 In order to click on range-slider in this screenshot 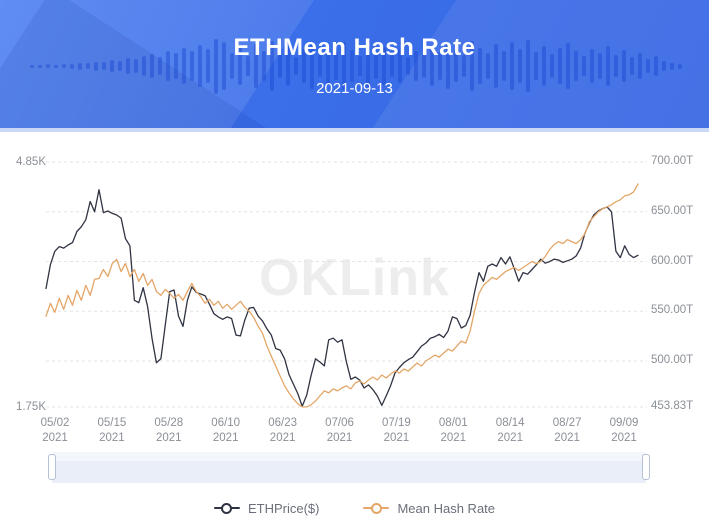, I will do `click(349, 467)`.